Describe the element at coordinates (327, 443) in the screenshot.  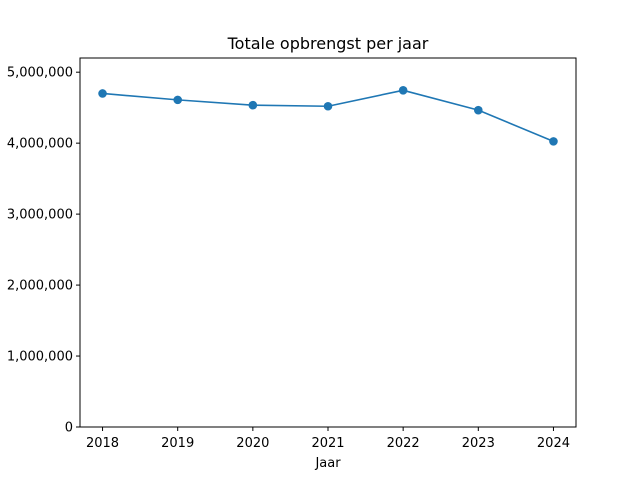
I see `x-tick-label: 2021` at that location.